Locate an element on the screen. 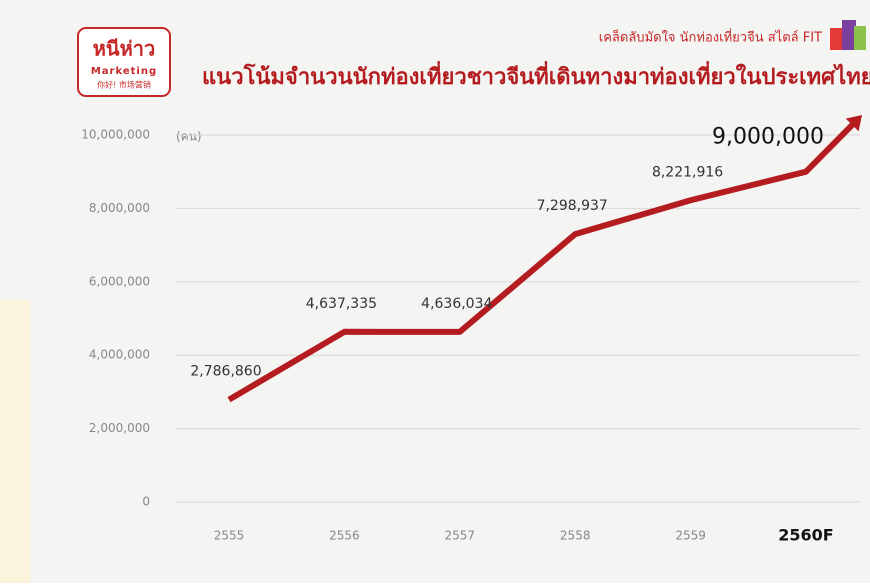 The width and height of the screenshot is (870, 587). y-tick-label: 4,000,000 is located at coordinates (119, 355).